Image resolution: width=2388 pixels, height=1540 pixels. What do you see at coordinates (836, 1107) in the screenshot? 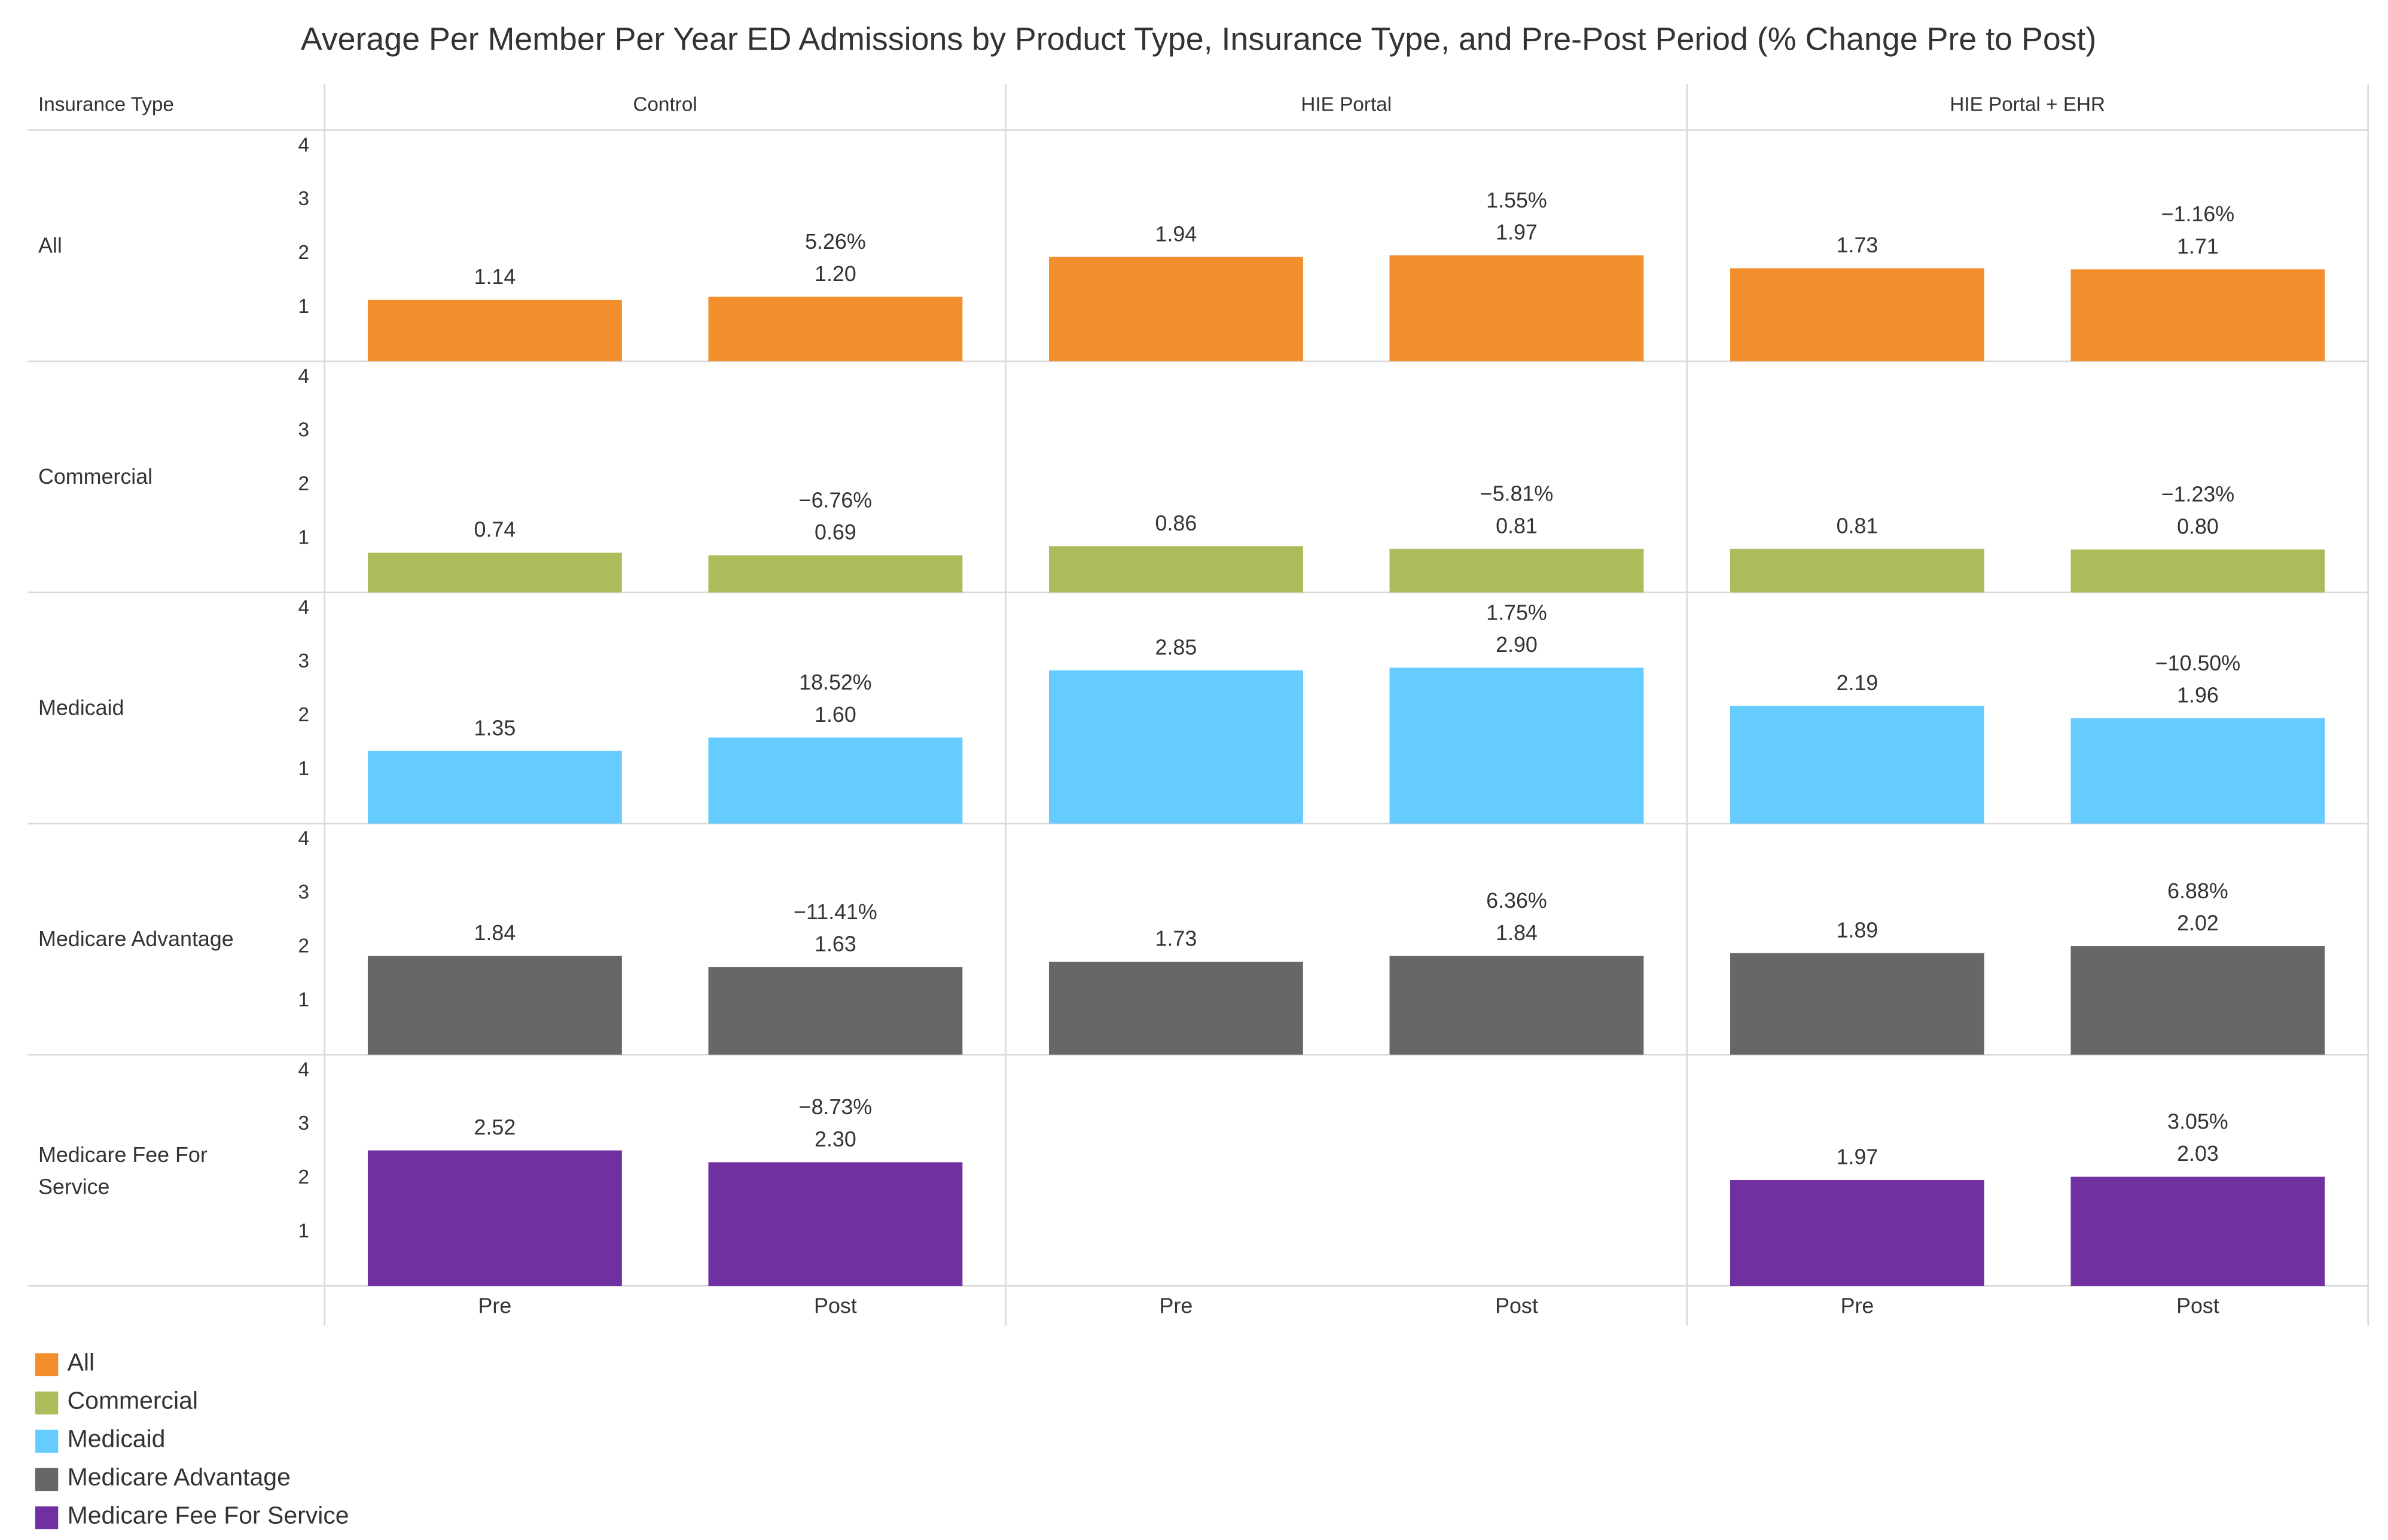
I see `change-label: −8.73%` at bounding box center [836, 1107].